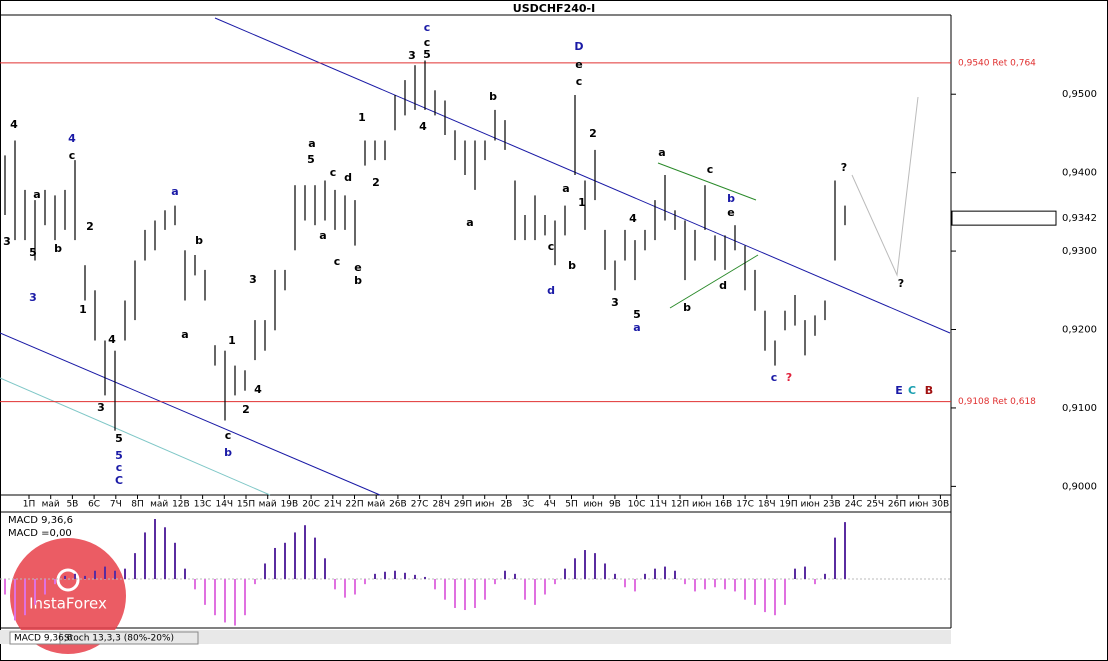 The image size is (1108, 661). I want to click on trend-line, so click(135, 436).